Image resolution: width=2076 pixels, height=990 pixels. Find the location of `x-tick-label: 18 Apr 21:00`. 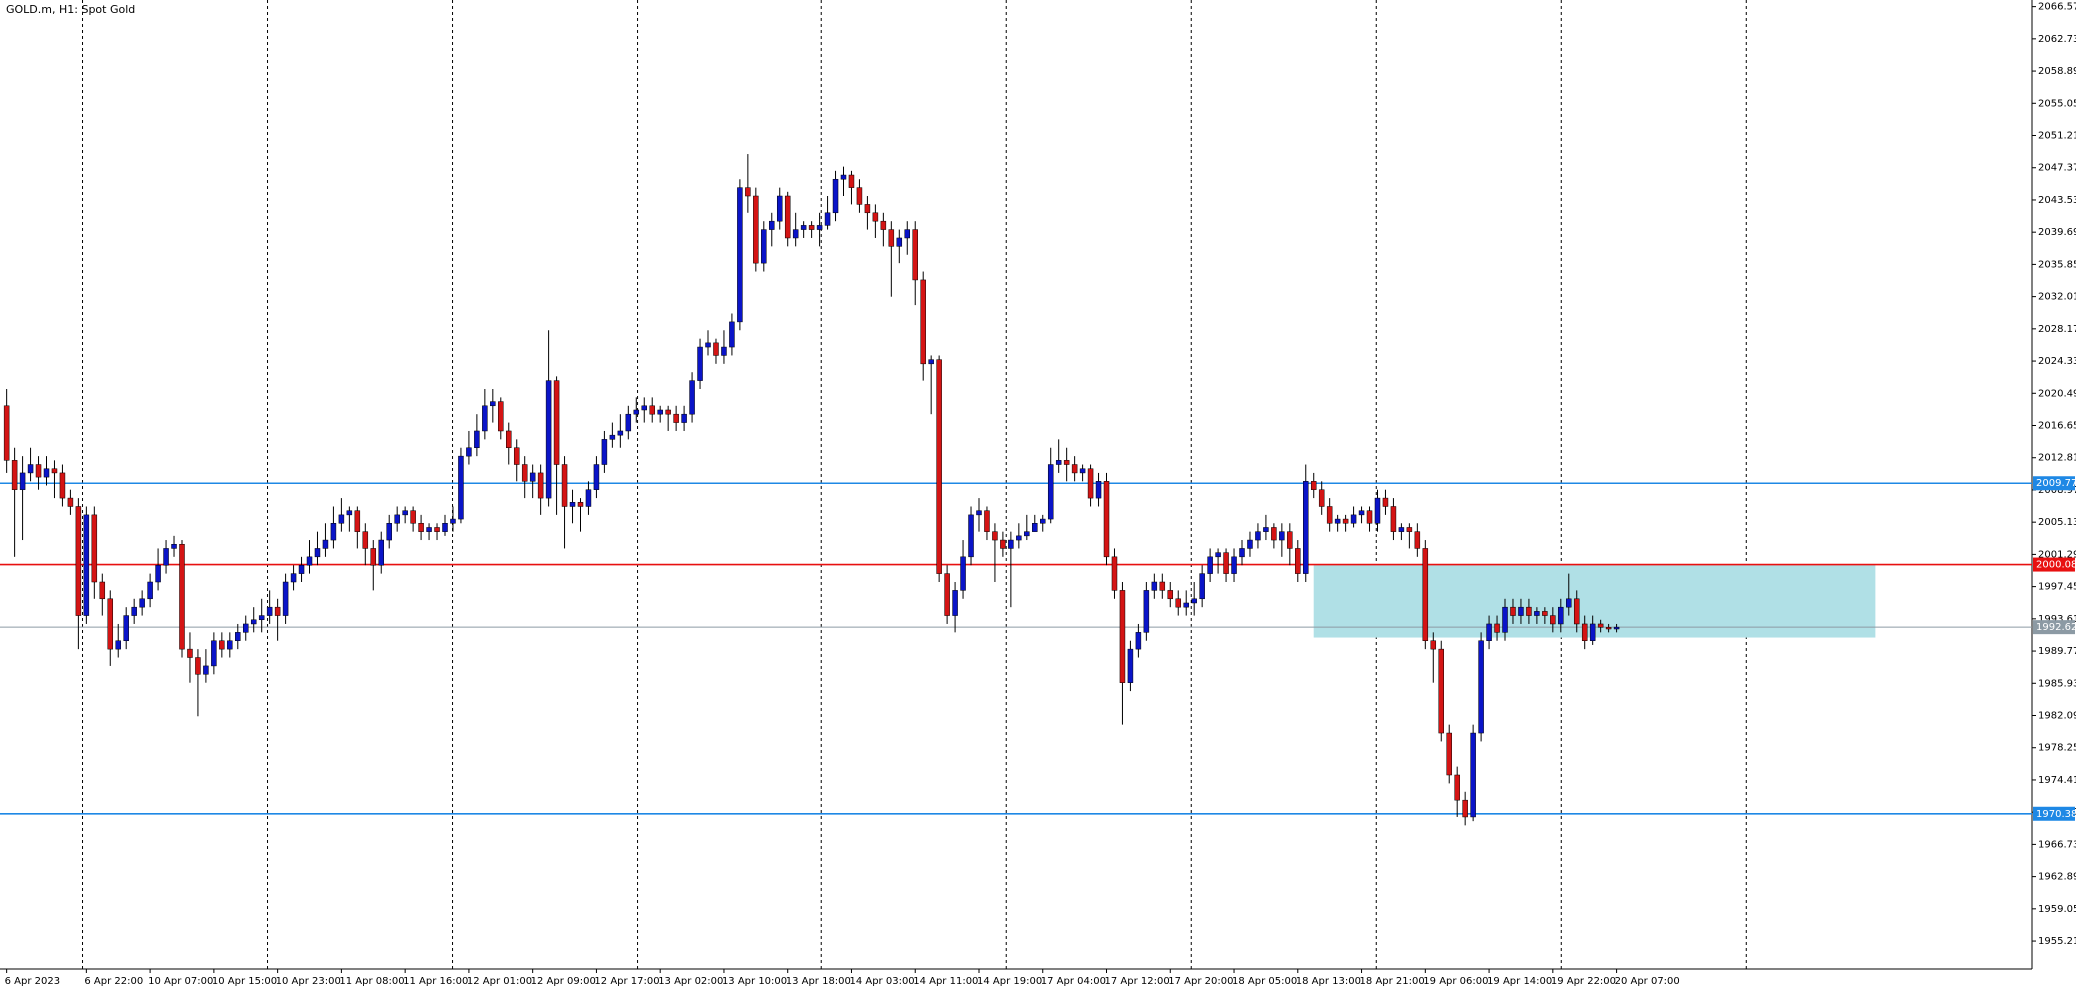

x-tick-label: 18 Apr 21:00 is located at coordinates (1392, 981).